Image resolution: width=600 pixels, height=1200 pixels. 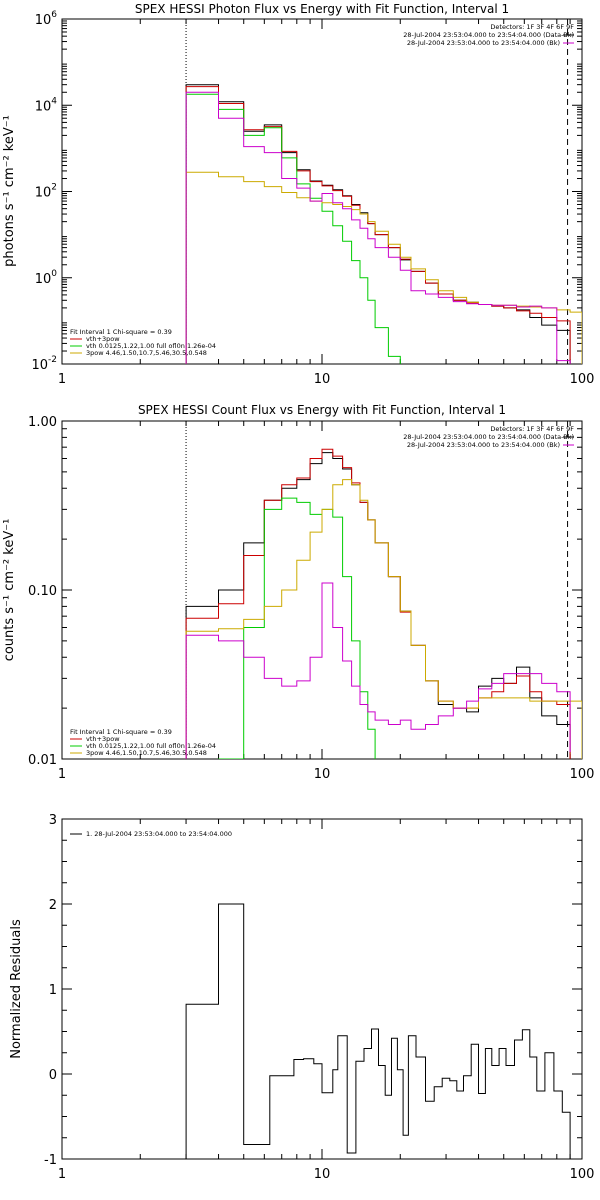 I want to click on y-axis-label: Normalized Residuals, so click(x=16, y=989).